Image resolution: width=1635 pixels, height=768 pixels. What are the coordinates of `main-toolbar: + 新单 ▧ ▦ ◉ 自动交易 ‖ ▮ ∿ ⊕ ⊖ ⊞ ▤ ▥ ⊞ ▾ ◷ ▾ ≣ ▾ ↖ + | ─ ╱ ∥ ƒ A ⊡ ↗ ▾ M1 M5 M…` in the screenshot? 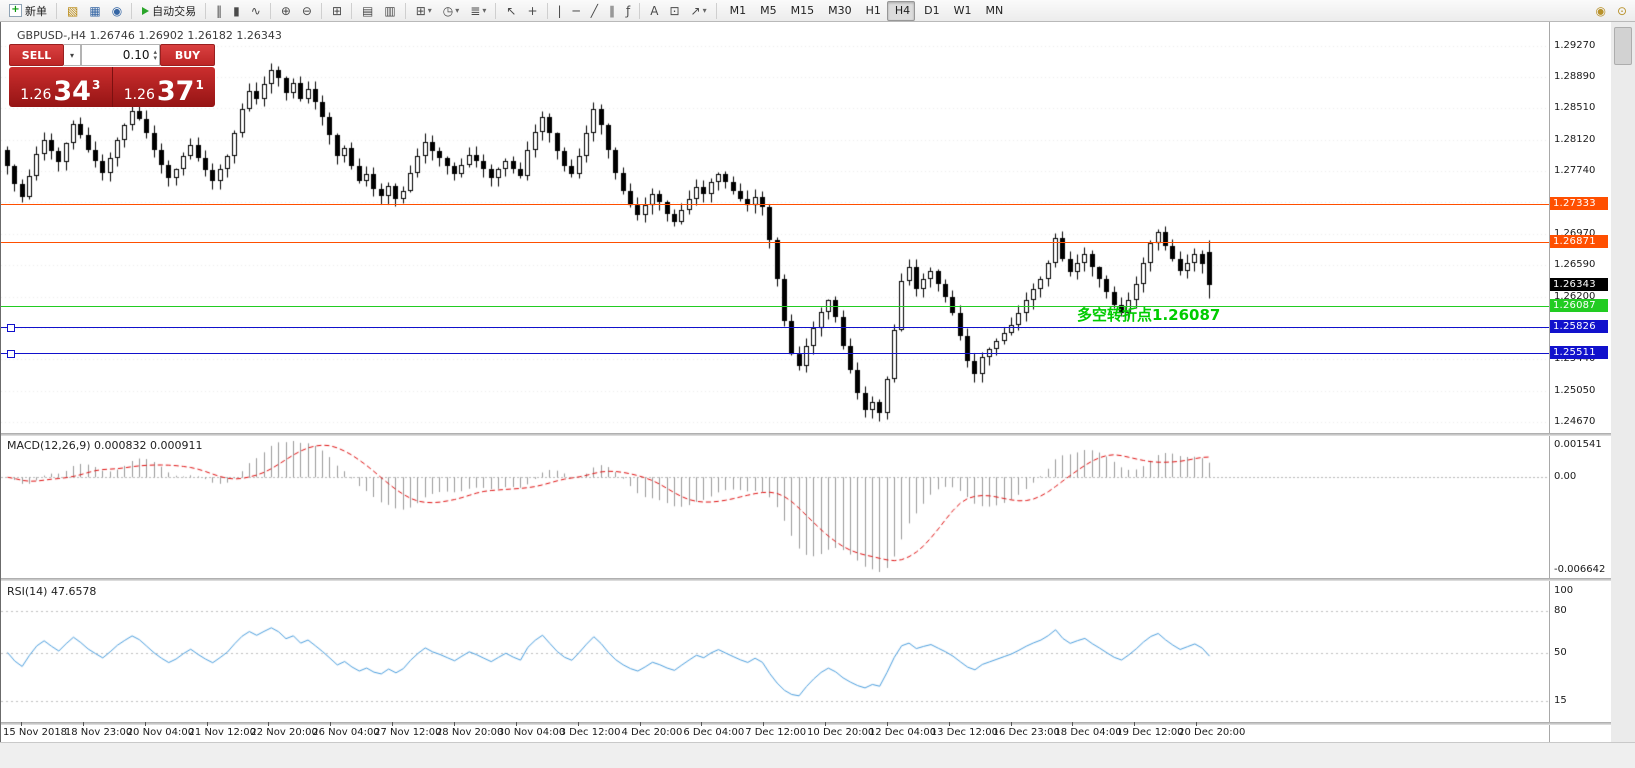 It's located at (817, 11).